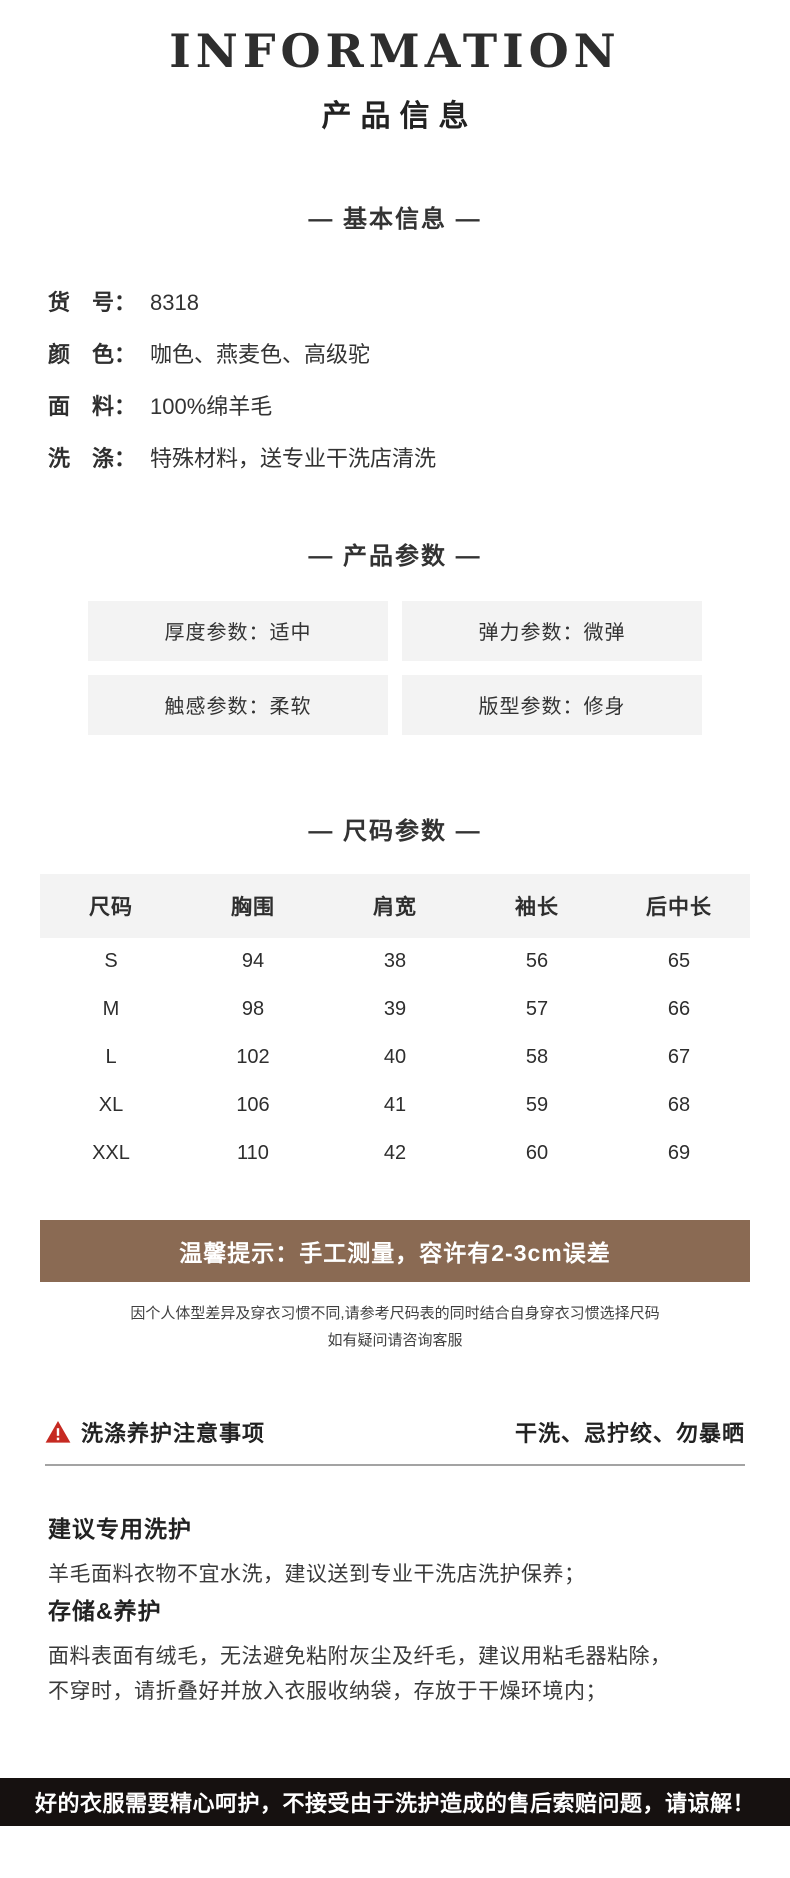  I want to click on size-table-cell: 58, so click(537, 1057).